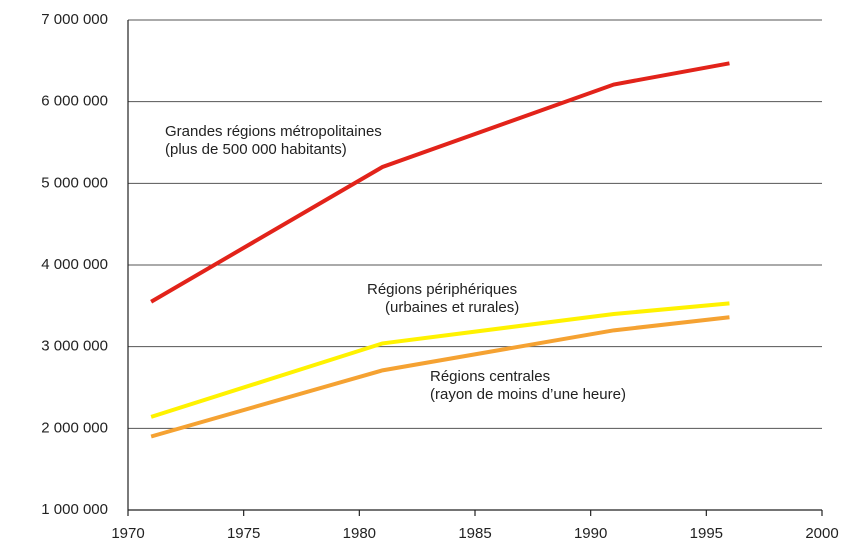 The height and width of the screenshot is (551, 846). What do you see at coordinates (590, 533) in the screenshot?
I see `x-tick-label: 1990` at bounding box center [590, 533].